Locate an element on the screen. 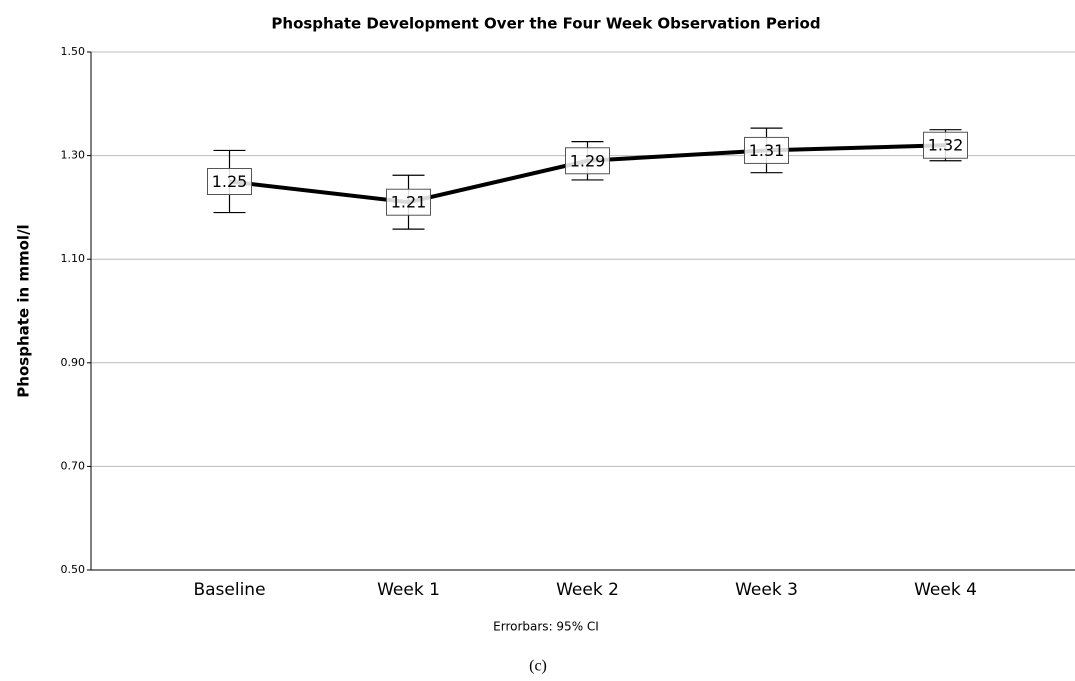 Image resolution: width=1075 pixels, height=681 pixels. x-tick-label: Week 3 is located at coordinates (766, 590).